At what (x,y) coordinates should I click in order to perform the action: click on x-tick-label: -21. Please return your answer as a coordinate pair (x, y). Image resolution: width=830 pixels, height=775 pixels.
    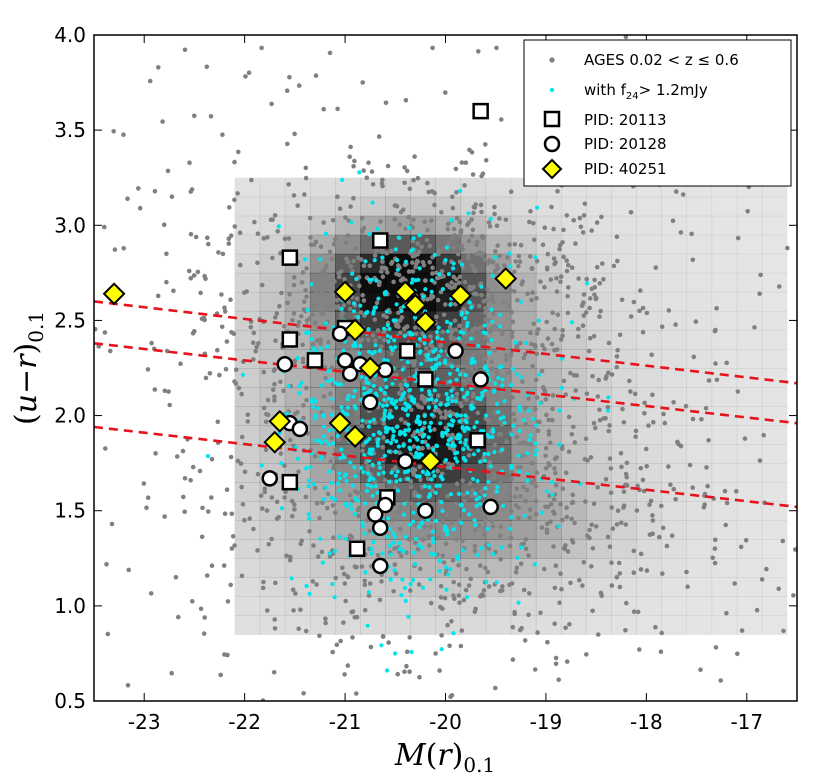
    Looking at the image, I should click on (345, 722).